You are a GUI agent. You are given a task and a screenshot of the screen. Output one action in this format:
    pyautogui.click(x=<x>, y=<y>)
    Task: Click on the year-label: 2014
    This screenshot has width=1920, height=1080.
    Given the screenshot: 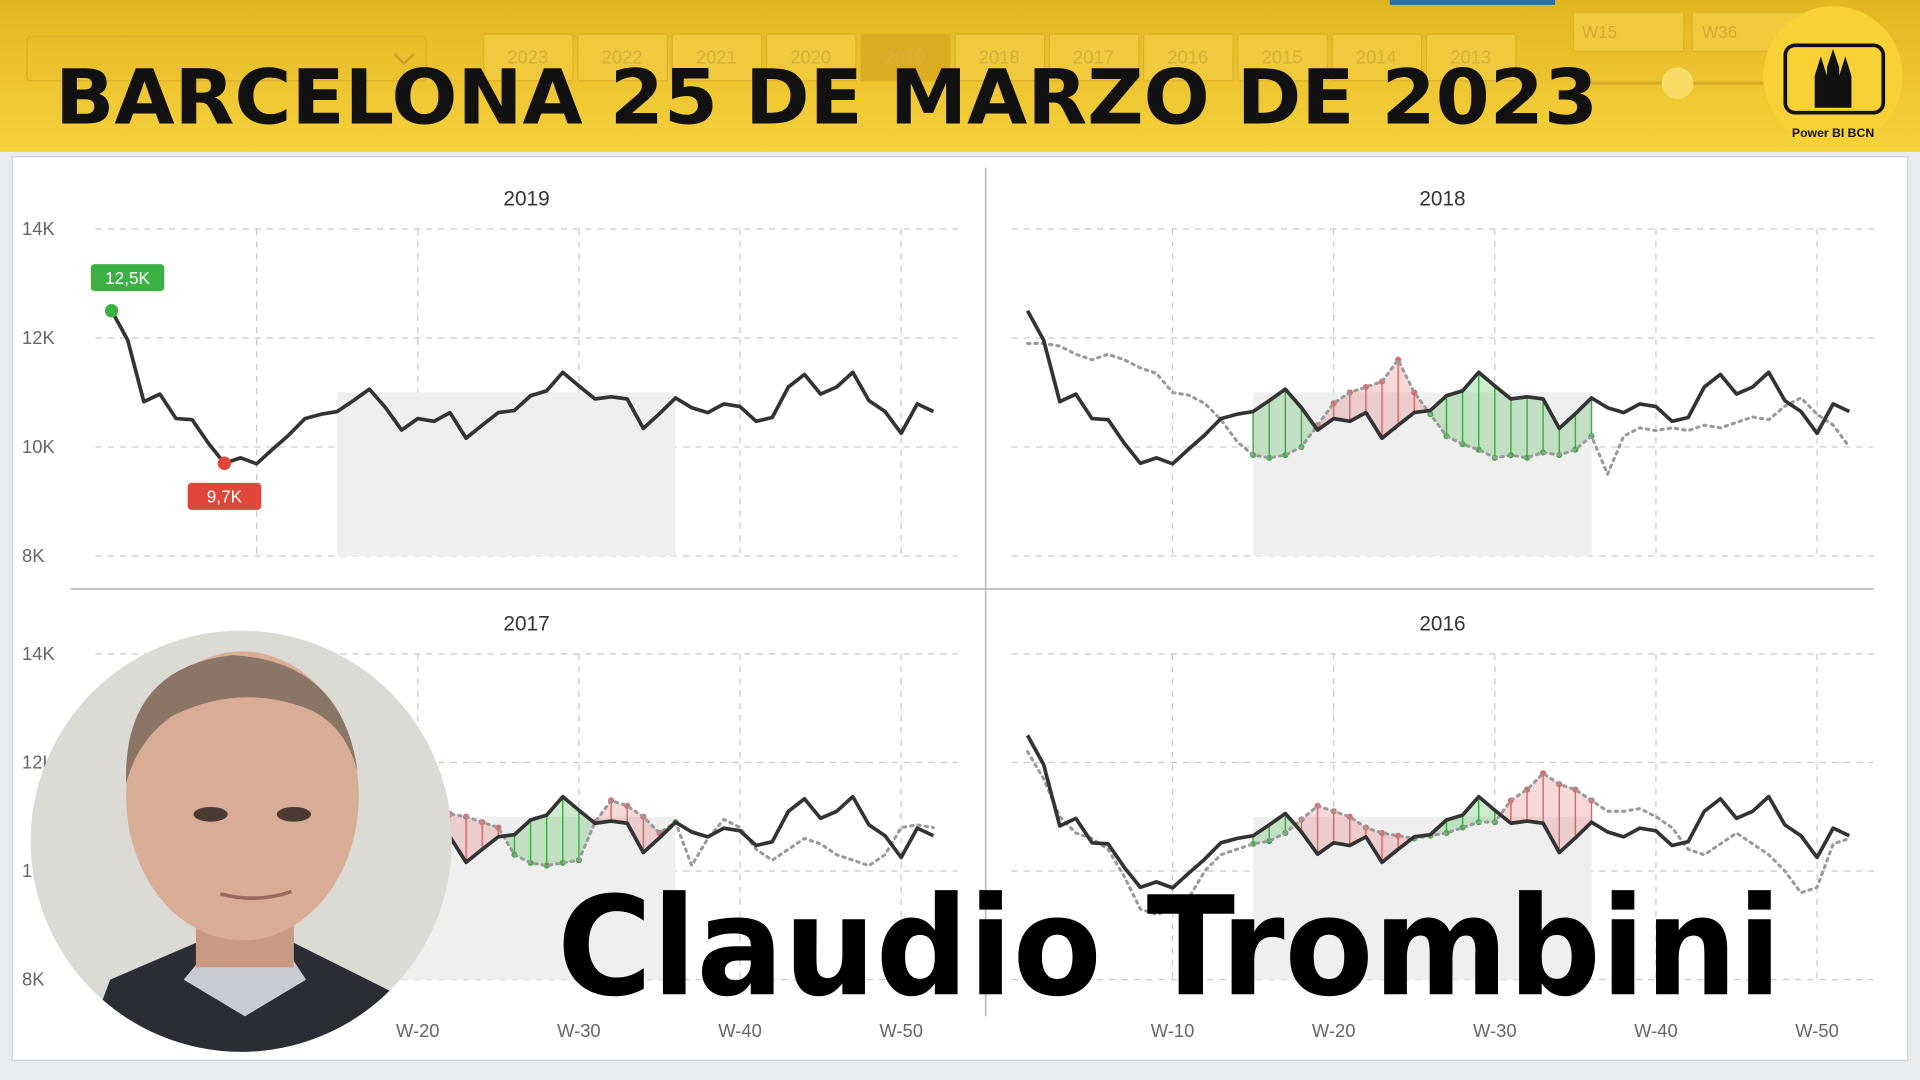 What is the action you would take?
    pyautogui.click(x=1376, y=57)
    